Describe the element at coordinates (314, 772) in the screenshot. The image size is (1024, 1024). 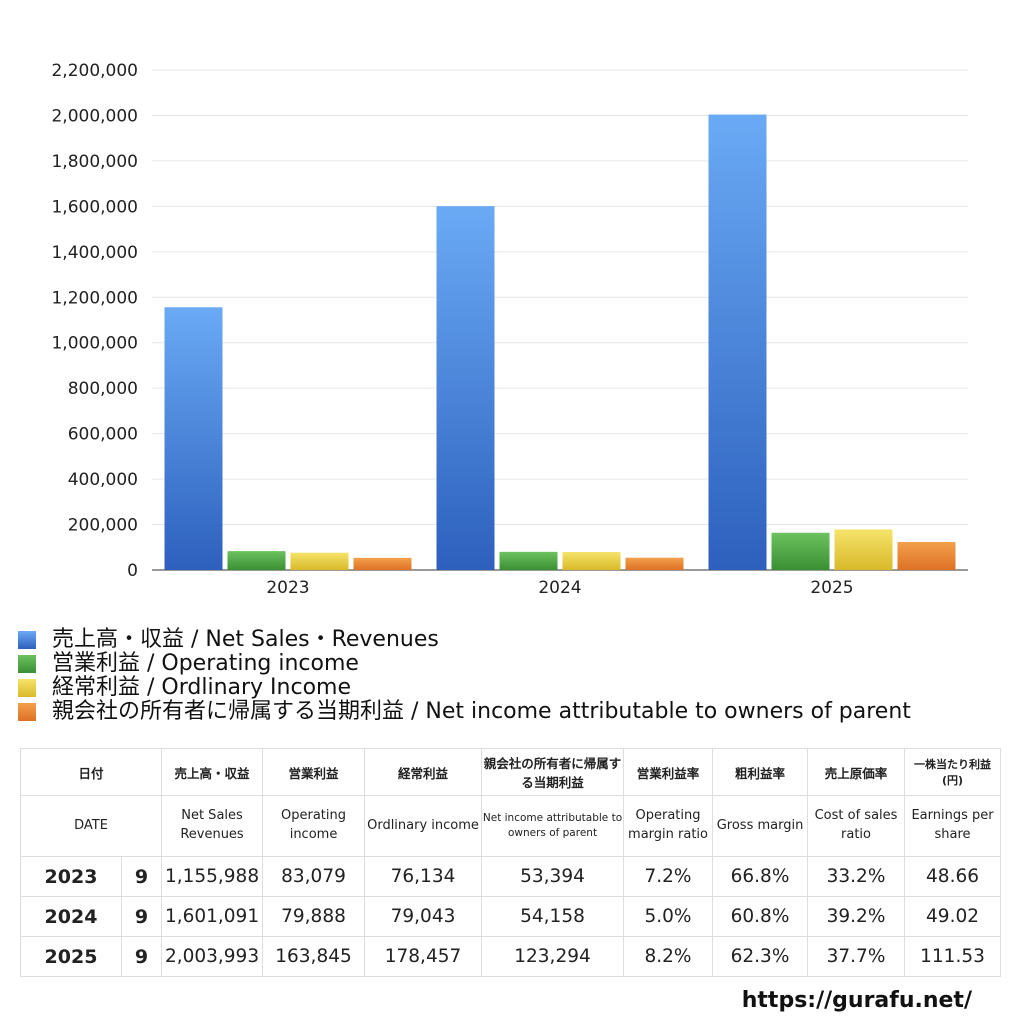
I see `header-operating-jp: 営業利益` at that location.